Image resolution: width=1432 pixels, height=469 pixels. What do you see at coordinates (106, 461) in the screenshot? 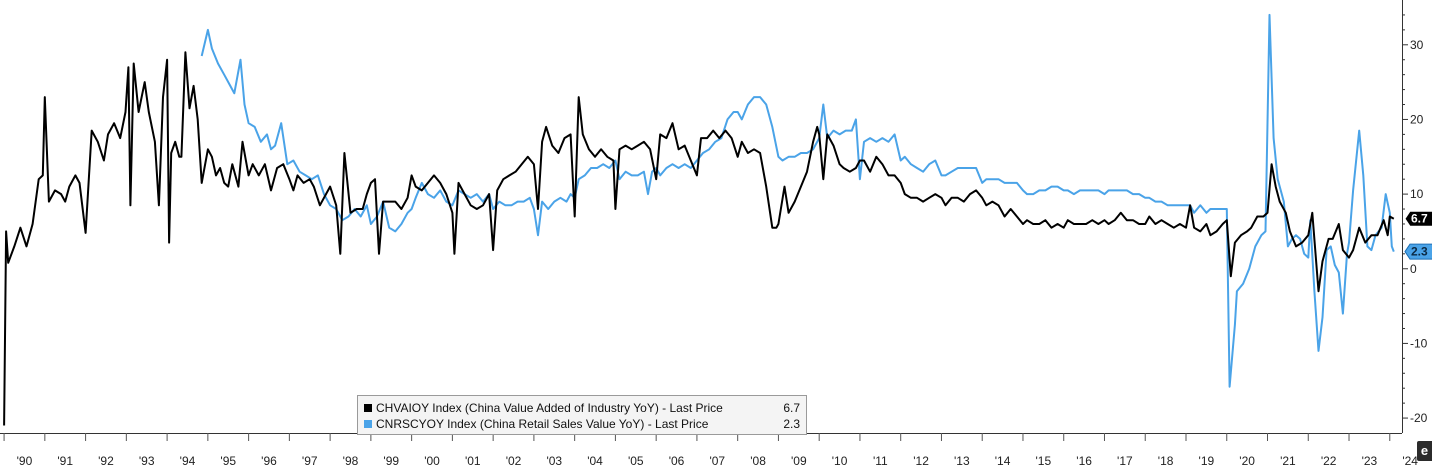
I see `x-tick-label: '92` at bounding box center [106, 461].